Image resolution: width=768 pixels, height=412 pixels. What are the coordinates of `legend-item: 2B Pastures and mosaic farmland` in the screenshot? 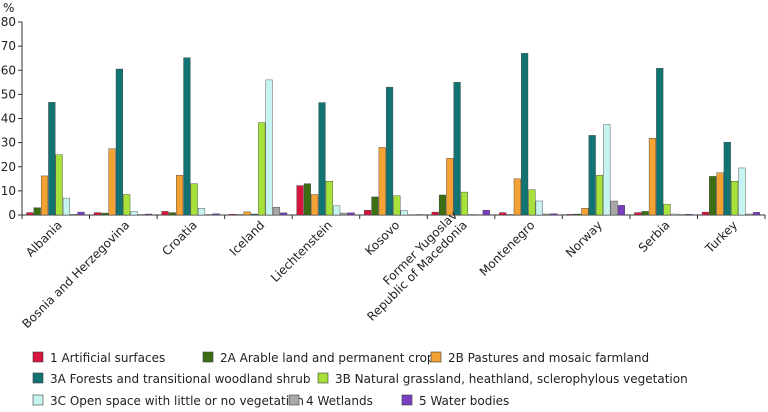 It's located at (539, 358).